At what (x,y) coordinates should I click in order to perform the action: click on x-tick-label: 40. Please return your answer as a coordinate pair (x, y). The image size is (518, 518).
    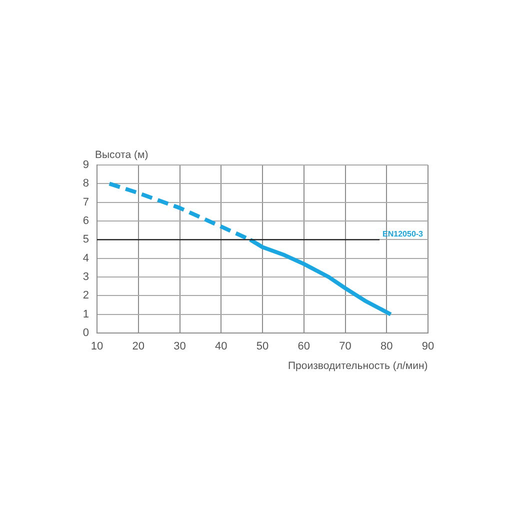
    Looking at the image, I should click on (221, 346).